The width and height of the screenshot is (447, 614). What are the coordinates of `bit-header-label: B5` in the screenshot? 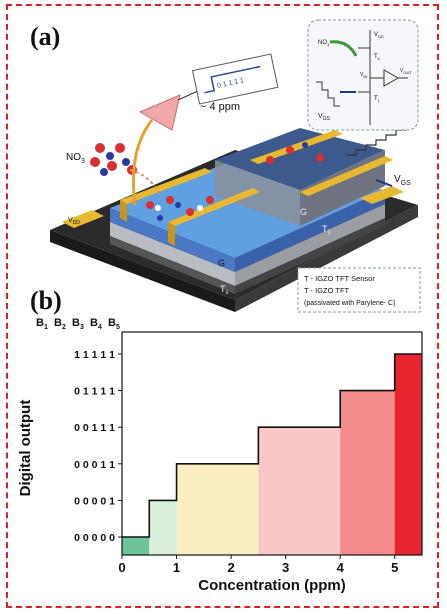 It's located at (114, 324).